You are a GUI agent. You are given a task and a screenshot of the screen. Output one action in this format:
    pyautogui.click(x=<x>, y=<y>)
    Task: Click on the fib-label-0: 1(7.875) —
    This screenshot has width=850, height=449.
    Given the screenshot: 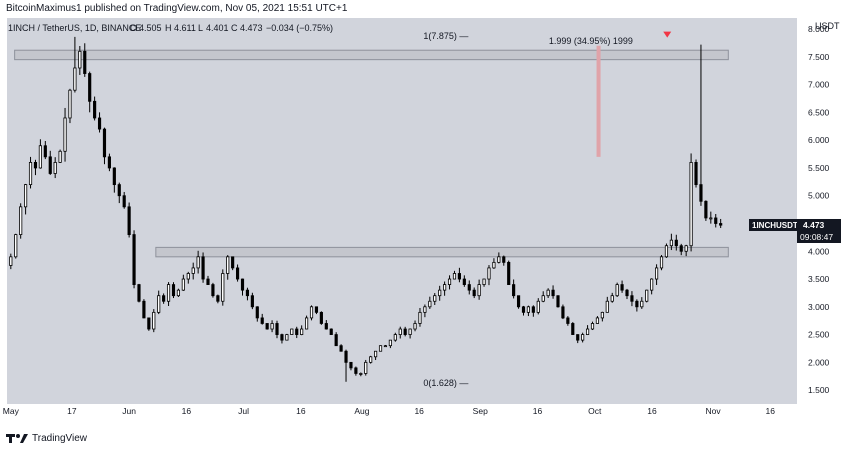 What is the action you would take?
    pyautogui.click(x=445, y=36)
    